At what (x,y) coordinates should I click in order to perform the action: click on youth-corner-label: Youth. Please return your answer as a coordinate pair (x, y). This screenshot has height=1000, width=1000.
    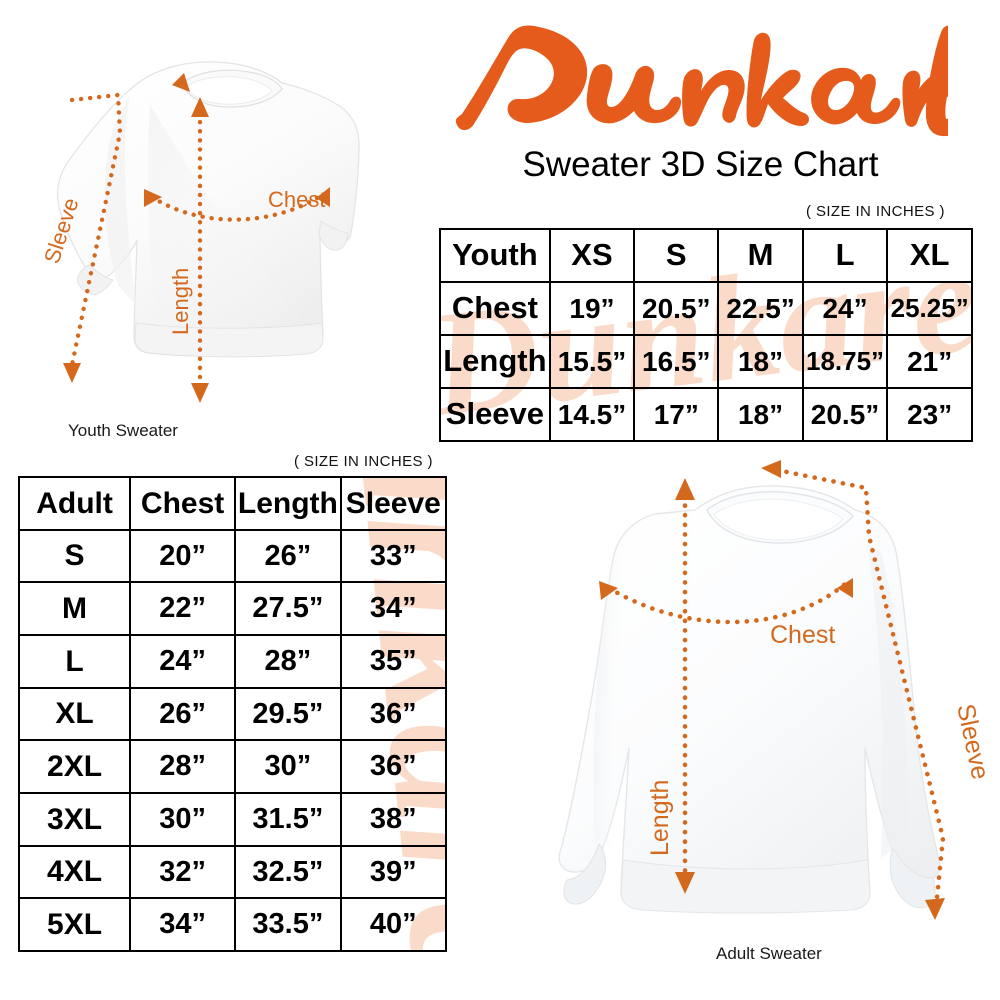
    Looking at the image, I should click on (495, 255).